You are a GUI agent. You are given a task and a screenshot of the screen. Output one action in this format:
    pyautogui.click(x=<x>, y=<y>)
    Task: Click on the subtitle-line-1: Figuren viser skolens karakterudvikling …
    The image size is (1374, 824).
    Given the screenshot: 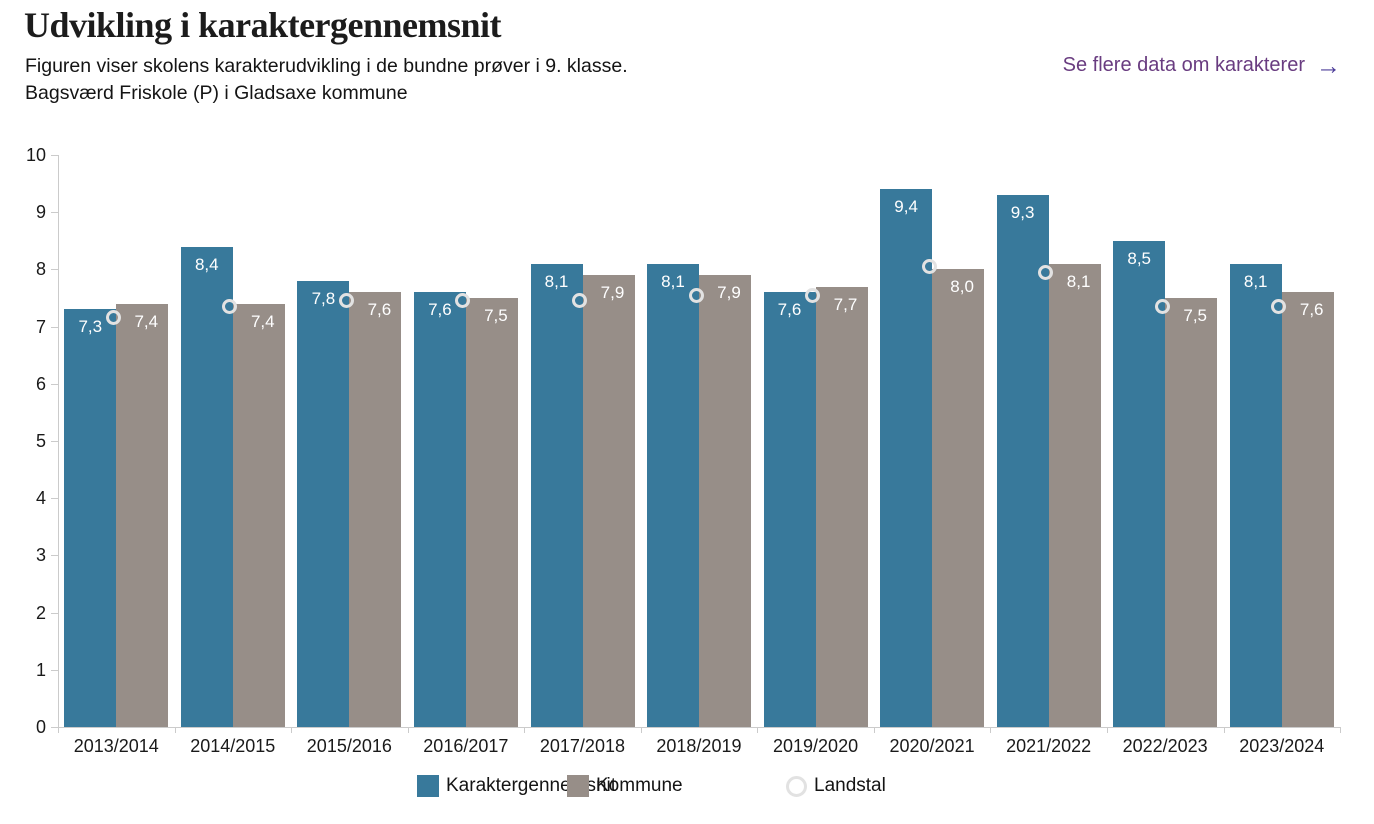 What is the action you would take?
    pyautogui.click(x=326, y=66)
    